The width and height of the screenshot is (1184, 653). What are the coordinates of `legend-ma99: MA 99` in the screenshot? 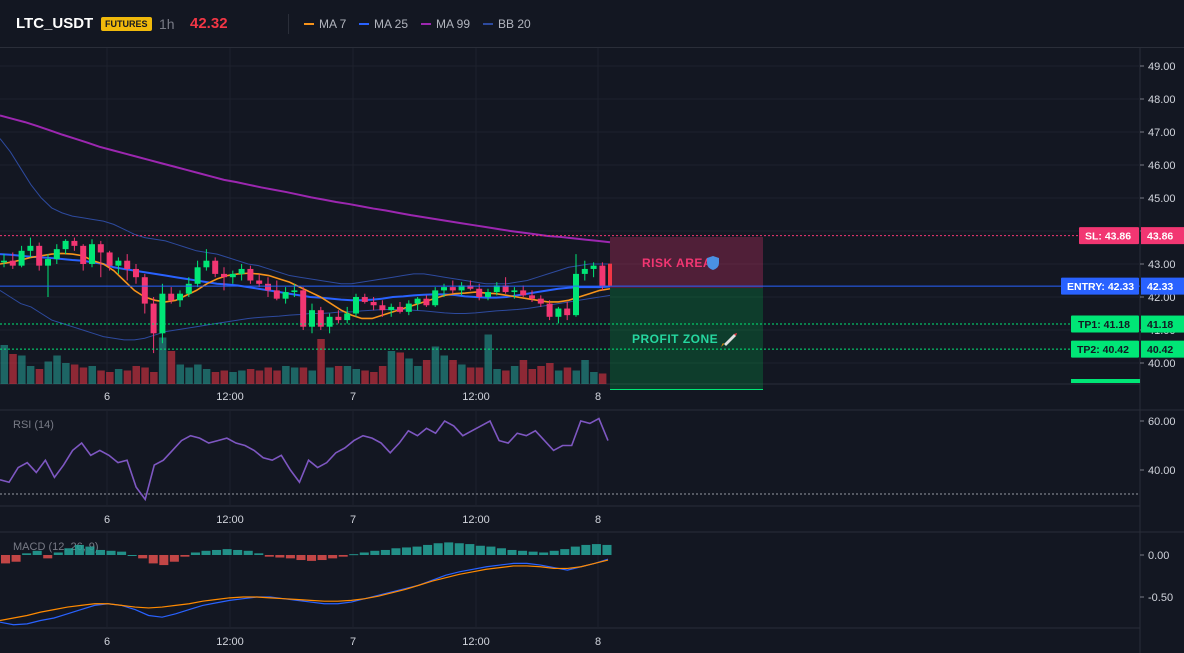 It's located at (445, 24).